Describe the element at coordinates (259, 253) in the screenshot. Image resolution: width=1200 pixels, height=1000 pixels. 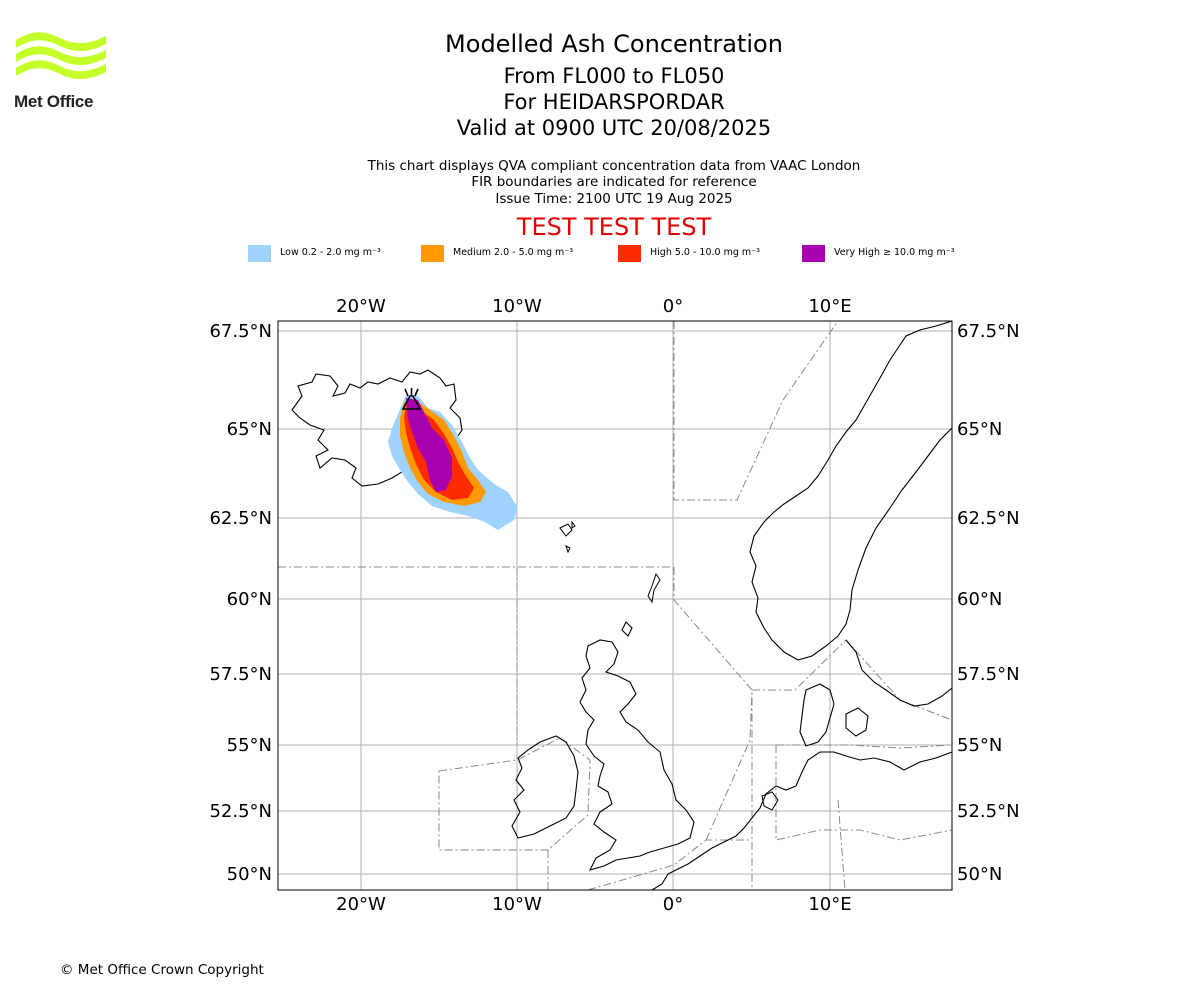
I see `legend-swatch-low` at that location.